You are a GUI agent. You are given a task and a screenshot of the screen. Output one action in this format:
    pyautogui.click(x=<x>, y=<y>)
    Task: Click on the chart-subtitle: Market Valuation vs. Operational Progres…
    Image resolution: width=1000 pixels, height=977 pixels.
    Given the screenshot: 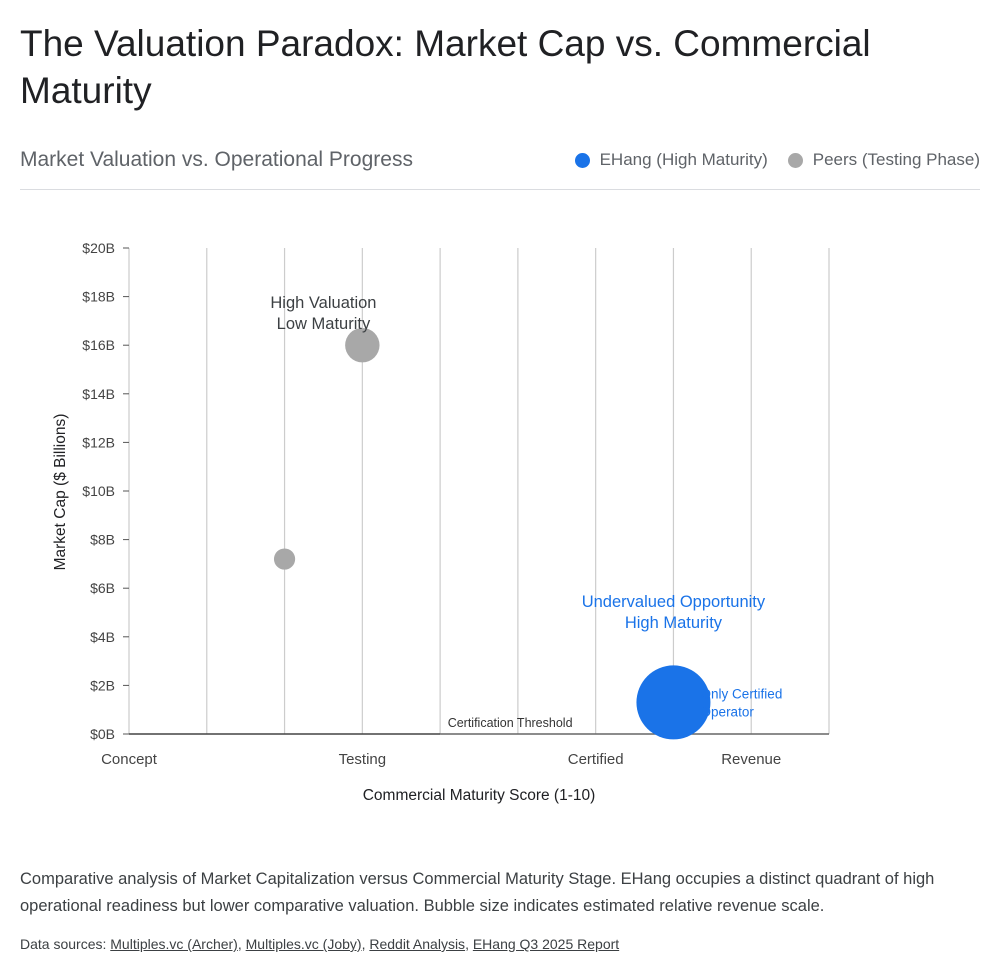 What is the action you would take?
    pyautogui.click(x=216, y=159)
    